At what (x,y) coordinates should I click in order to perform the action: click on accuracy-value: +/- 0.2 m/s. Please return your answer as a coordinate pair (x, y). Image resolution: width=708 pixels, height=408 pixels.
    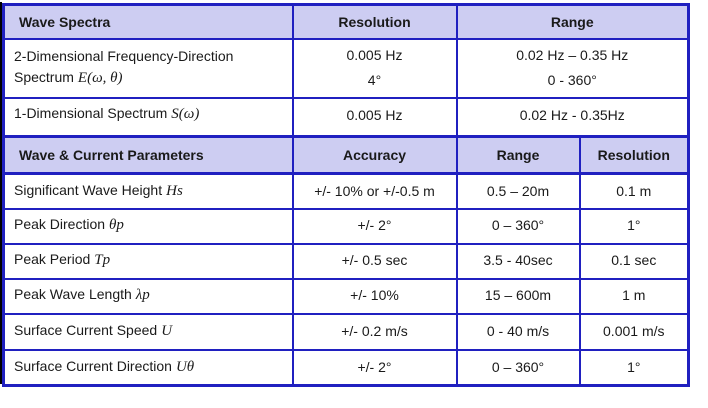
    Looking at the image, I should click on (374, 331).